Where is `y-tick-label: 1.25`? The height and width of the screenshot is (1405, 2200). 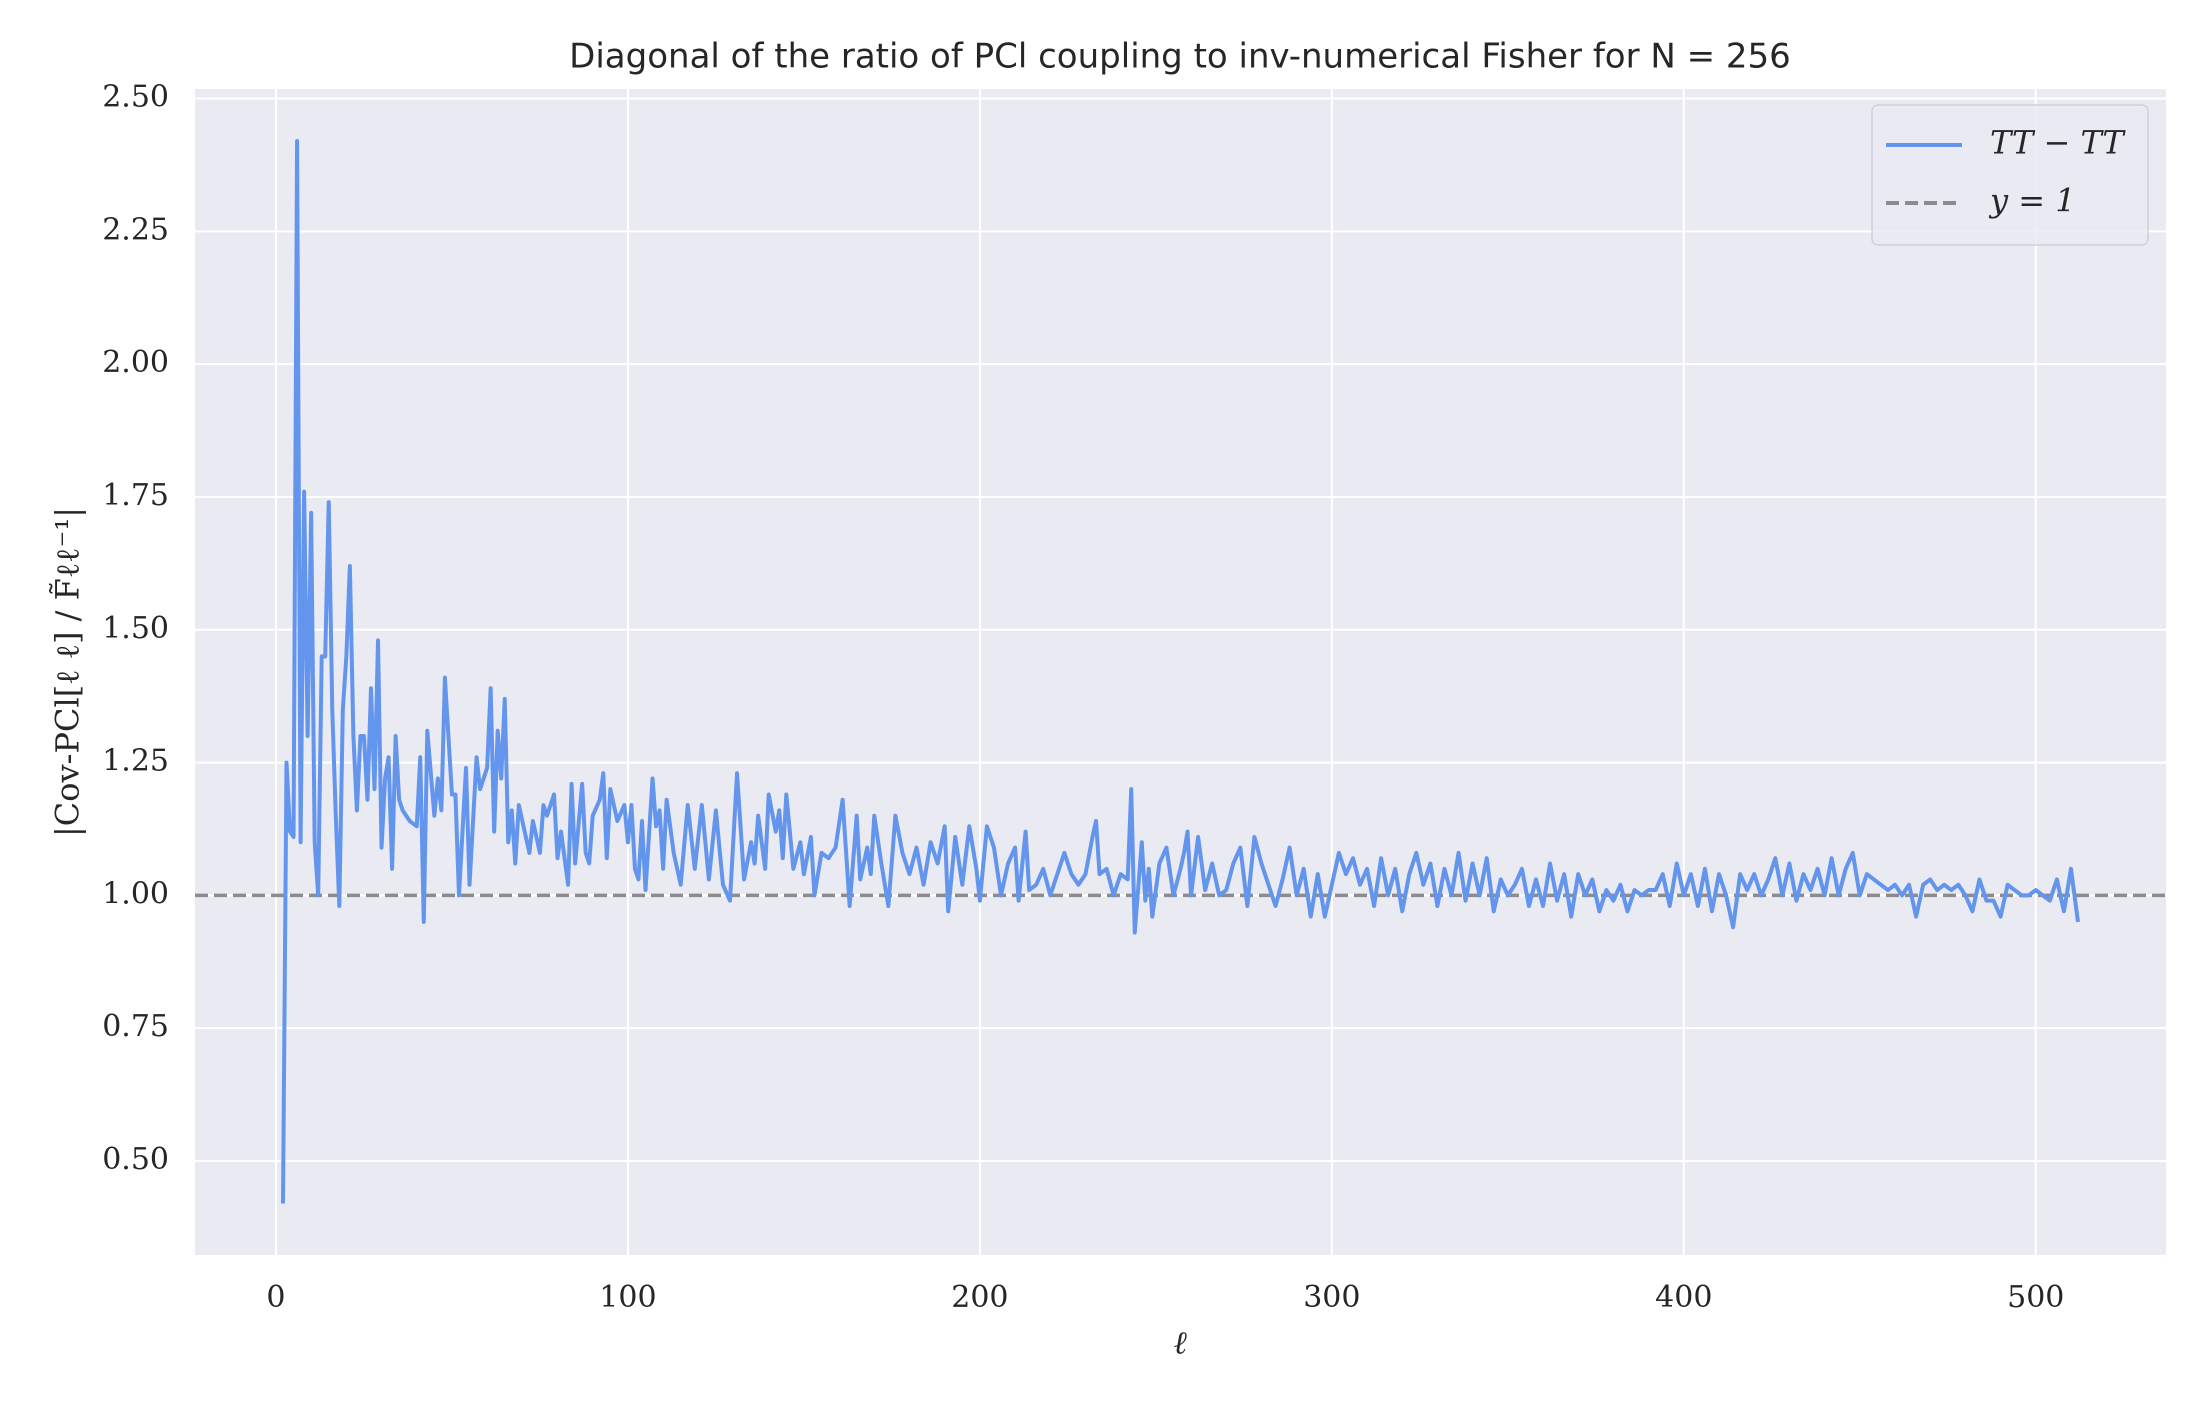
y-tick-label: 1.25 is located at coordinates (135, 761).